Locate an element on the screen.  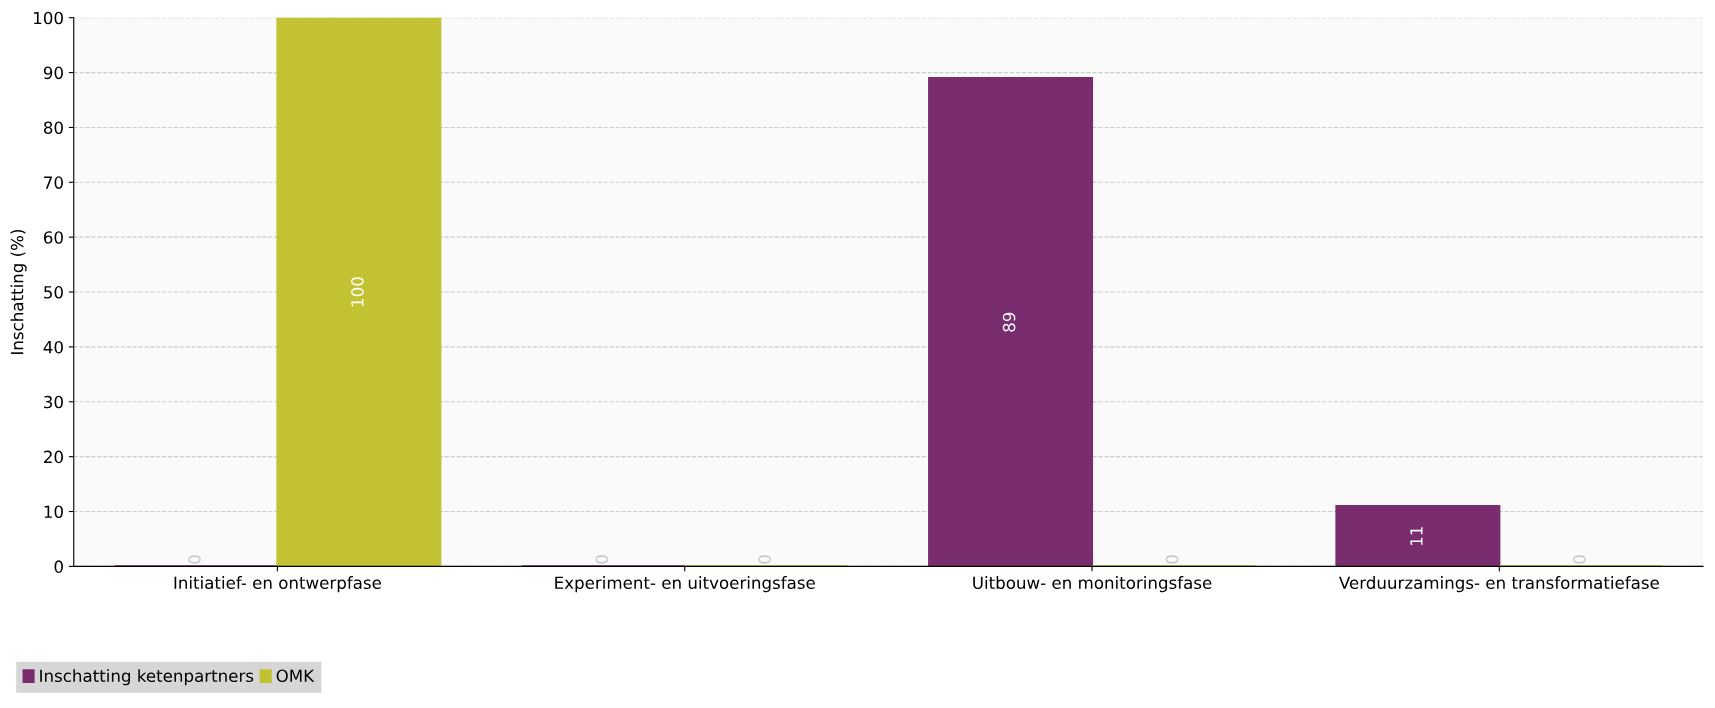
x-tick-label: Initiatief- en ontwerpfase is located at coordinates (277, 584).